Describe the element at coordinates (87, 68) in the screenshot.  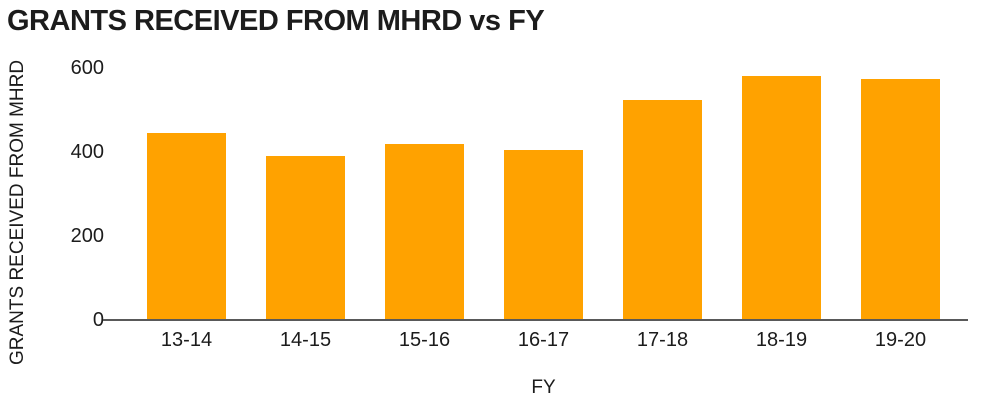
I see `y-tick-label: 600` at that location.